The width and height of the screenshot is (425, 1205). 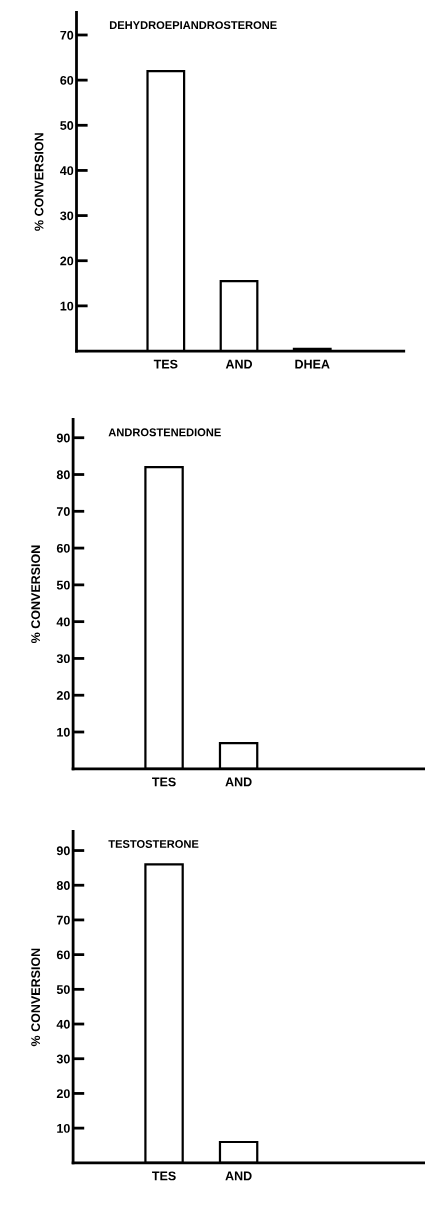 What do you see at coordinates (153, 844) in the screenshot?
I see `text: TESTOSTERONE` at bounding box center [153, 844].